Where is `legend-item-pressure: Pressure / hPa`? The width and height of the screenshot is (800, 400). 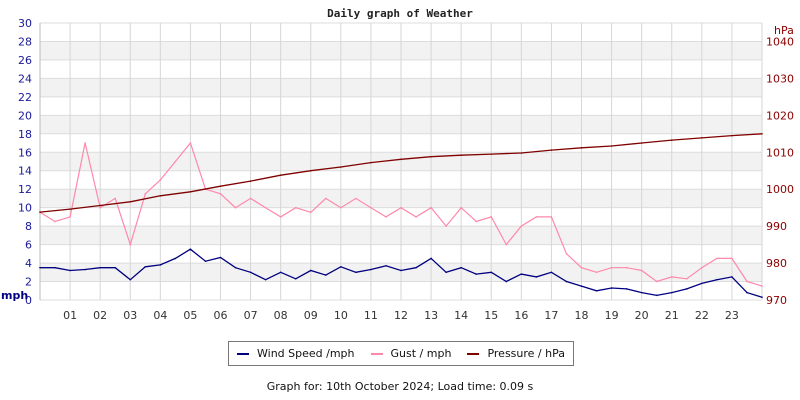
legend-item-pressure: Pressure / hPa is located at coordinates (516, 353).